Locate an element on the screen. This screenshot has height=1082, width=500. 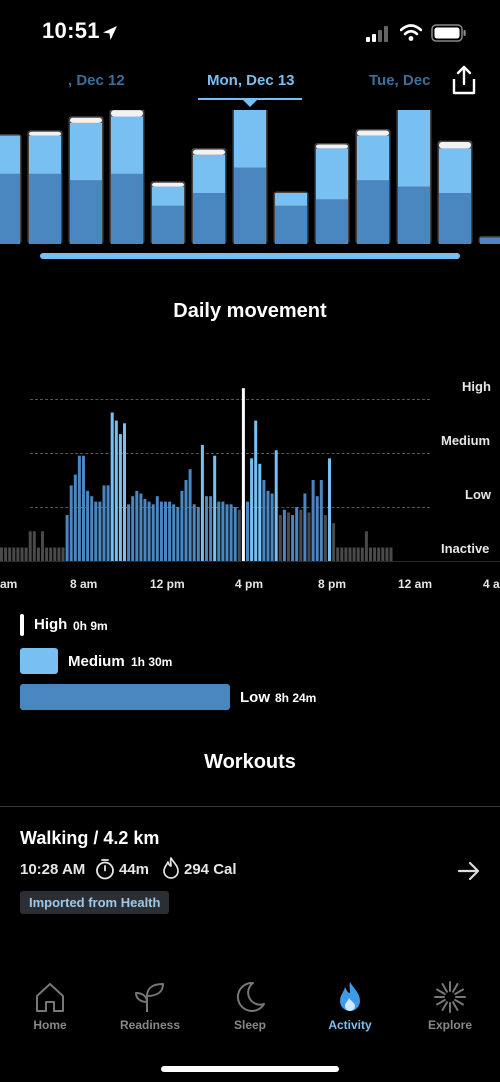
daily-movement-chart is located at coordinates (196, 474).